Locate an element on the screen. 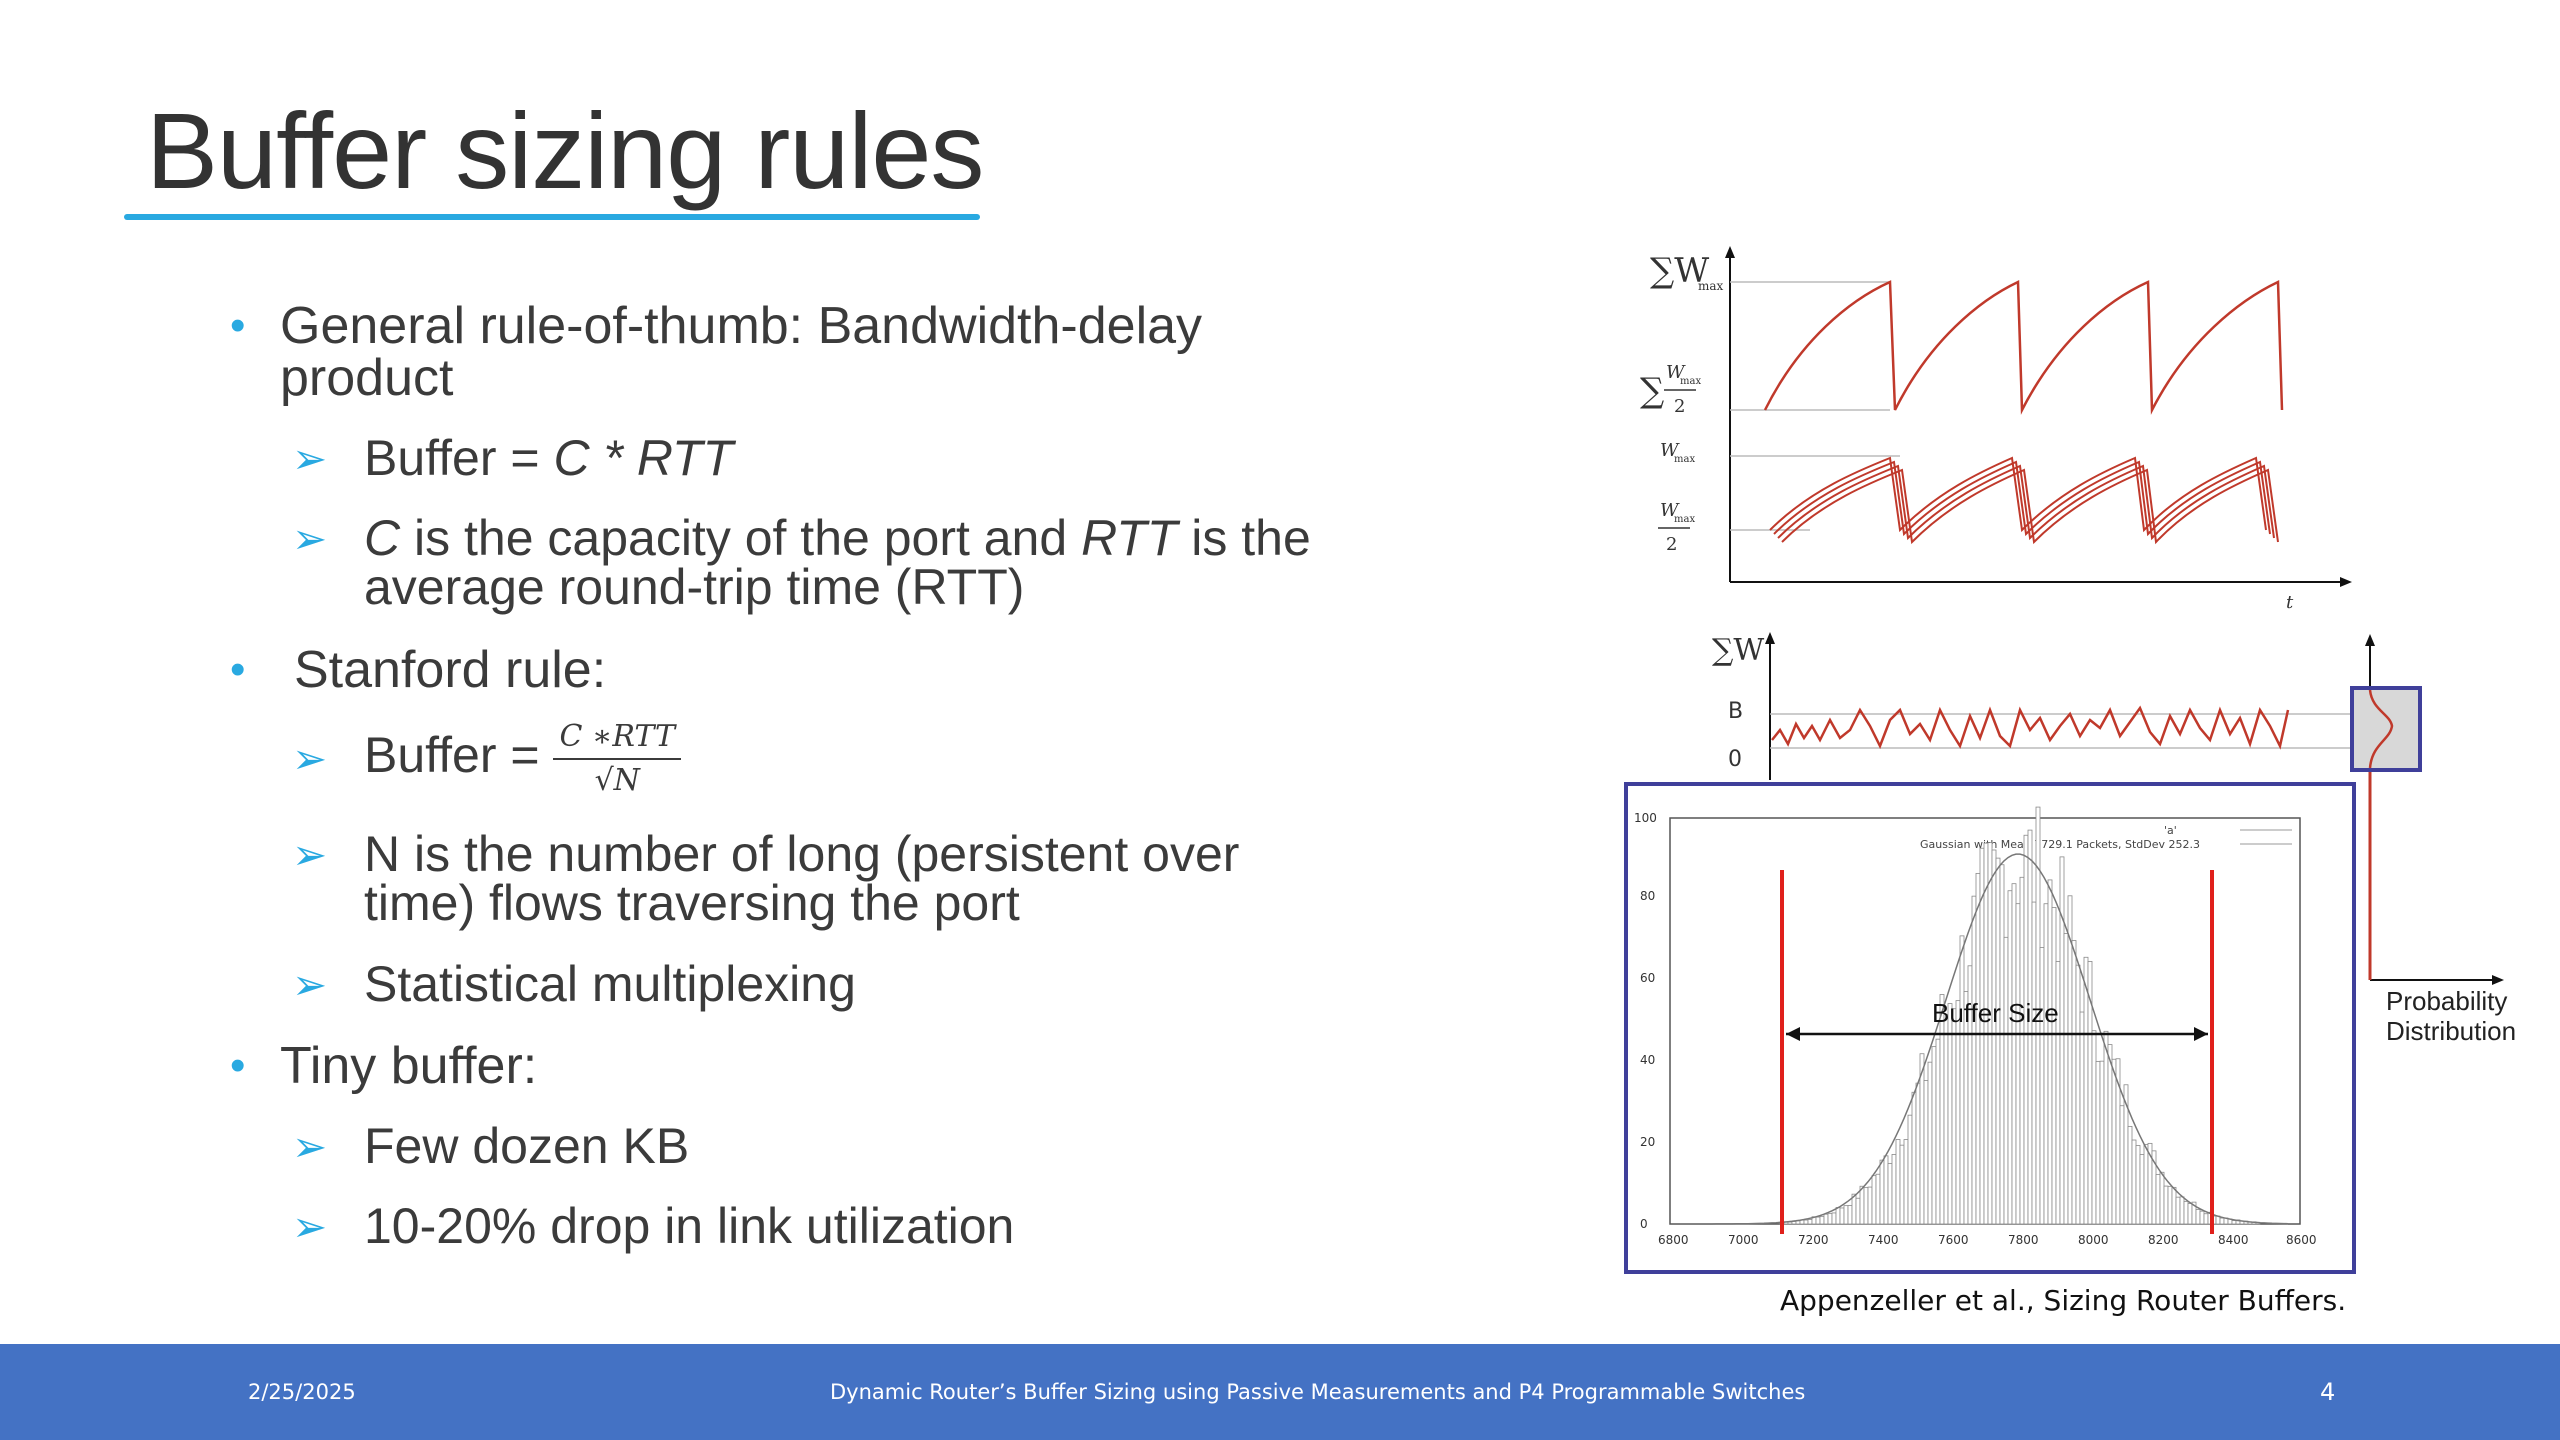 The width and height of the screenshot is (2560, 1440). label-w-sub: max is located at coordinates (1690, 381).